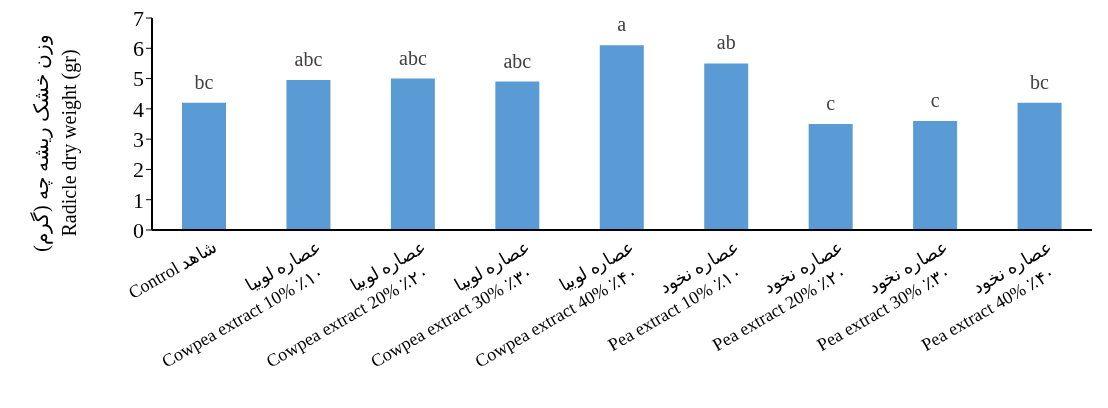 This screenshot has height=408, width=1108. What do you see at coordinates (726, 42) in the screenshot?
I see `data-label: ab` at bounding box center [726, 42].